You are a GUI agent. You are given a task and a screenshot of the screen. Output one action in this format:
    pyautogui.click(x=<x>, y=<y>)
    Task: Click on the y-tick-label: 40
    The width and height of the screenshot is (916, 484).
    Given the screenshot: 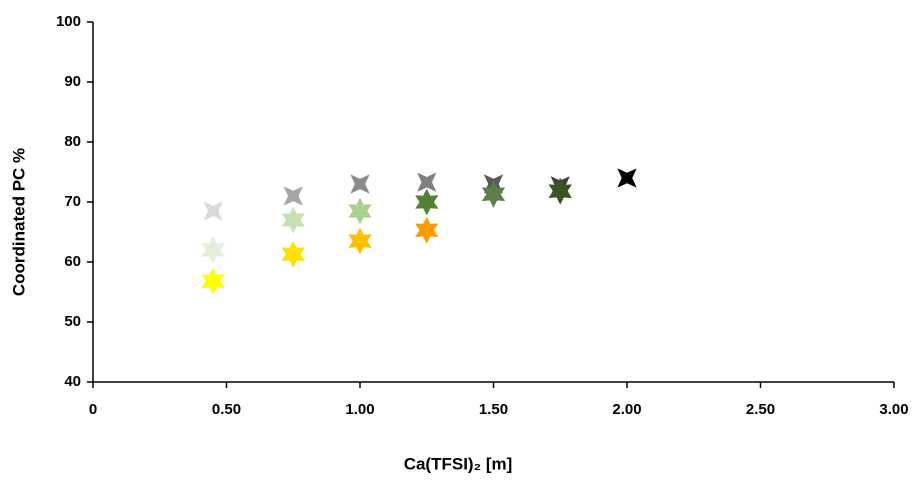 What is the action you would take?
    pyautogui.click(x=72, y=381)
    